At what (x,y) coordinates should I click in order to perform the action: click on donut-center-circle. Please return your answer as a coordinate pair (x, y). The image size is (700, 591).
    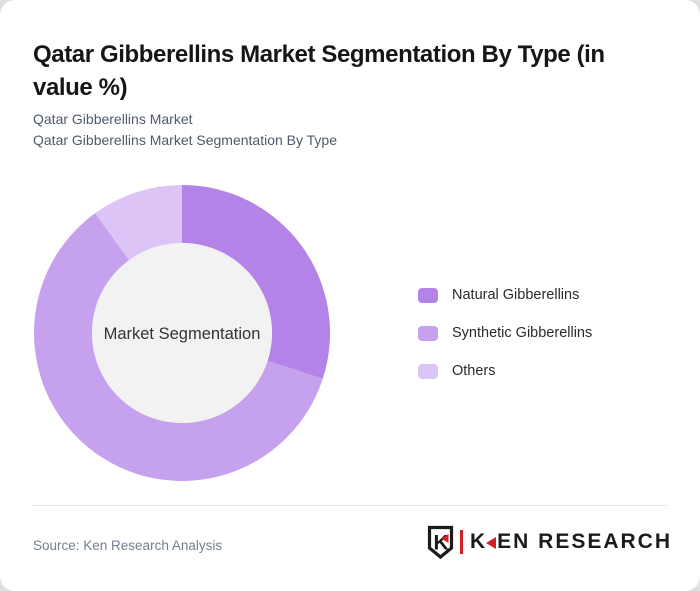
    Looking at the image, I should click on (182, 333).